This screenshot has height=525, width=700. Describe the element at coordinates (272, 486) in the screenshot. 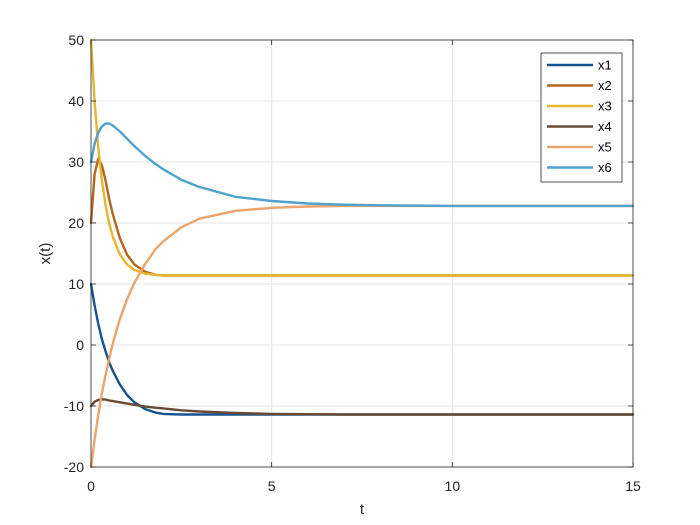

I see `x-tick-label: 5` at that location.